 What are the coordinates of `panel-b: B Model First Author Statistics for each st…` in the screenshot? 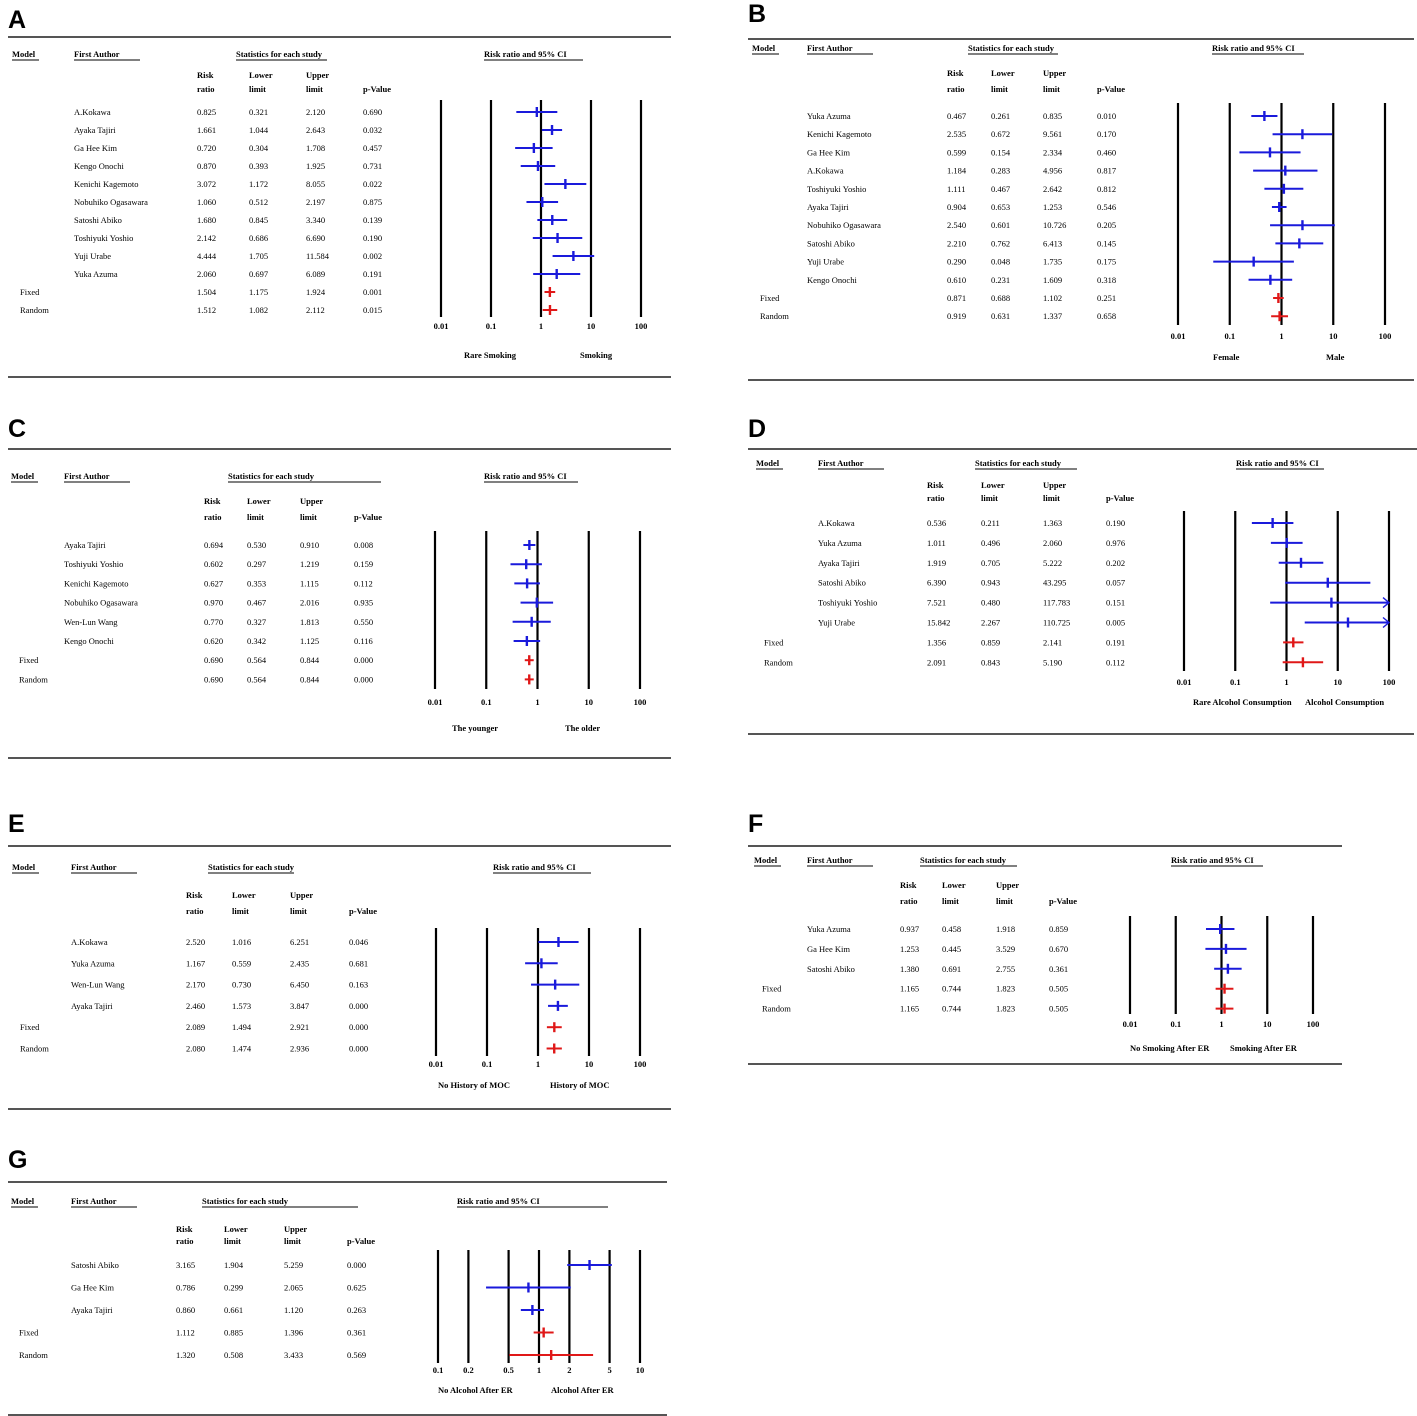 It's located at (1081, 190).